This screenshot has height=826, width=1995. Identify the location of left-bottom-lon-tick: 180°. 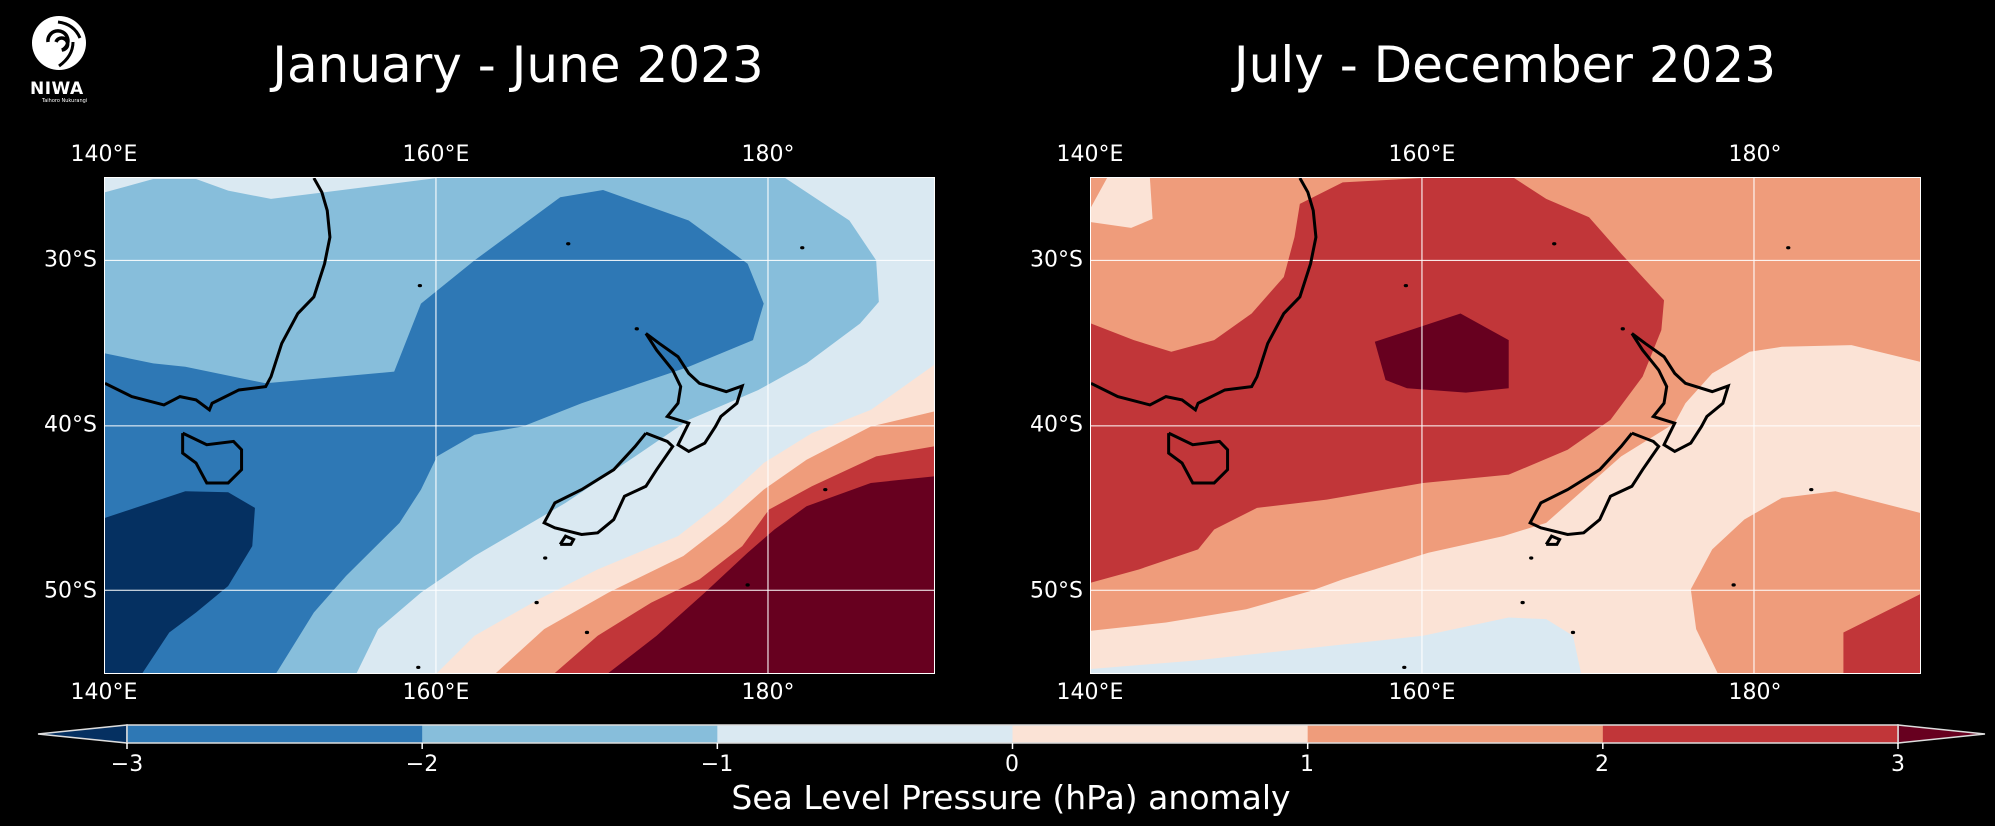
(768, 692).